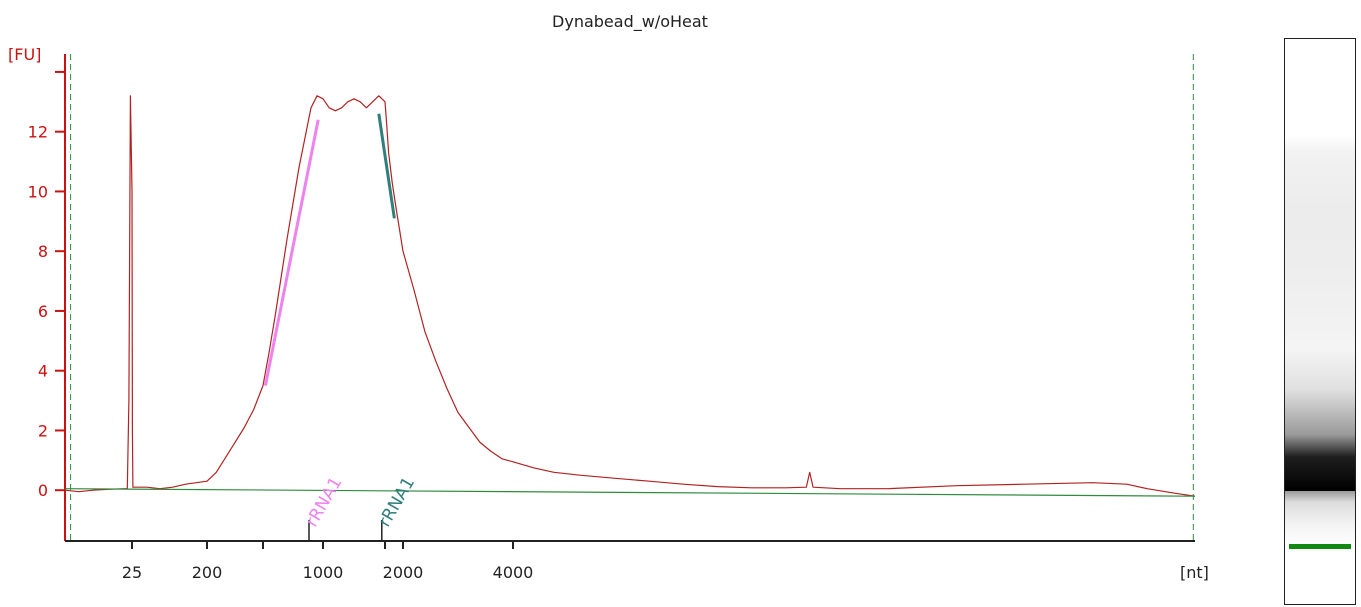 The width and height of the screenshot is (1361, 607). What do you see at coordinates (513, 572) in the screenshot?
I see `x-tick-label-4000: 4000` at bounding box center [513, 572].